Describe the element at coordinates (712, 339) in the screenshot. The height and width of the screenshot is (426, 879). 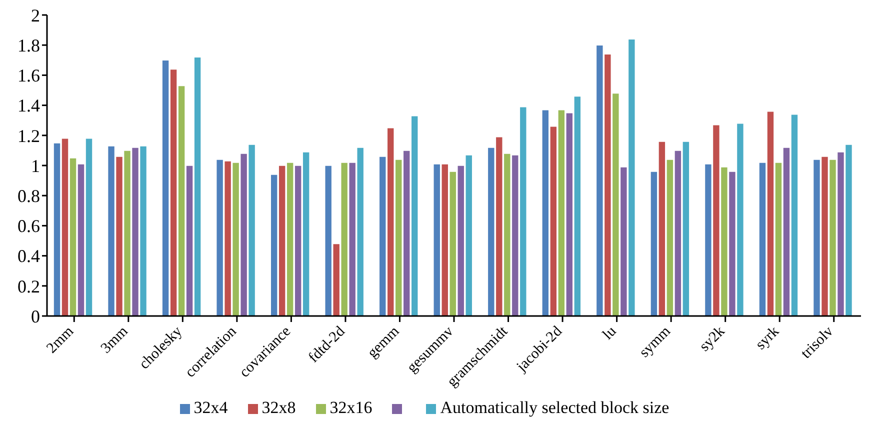
I see `x-tick-label: sy2k` at that location.